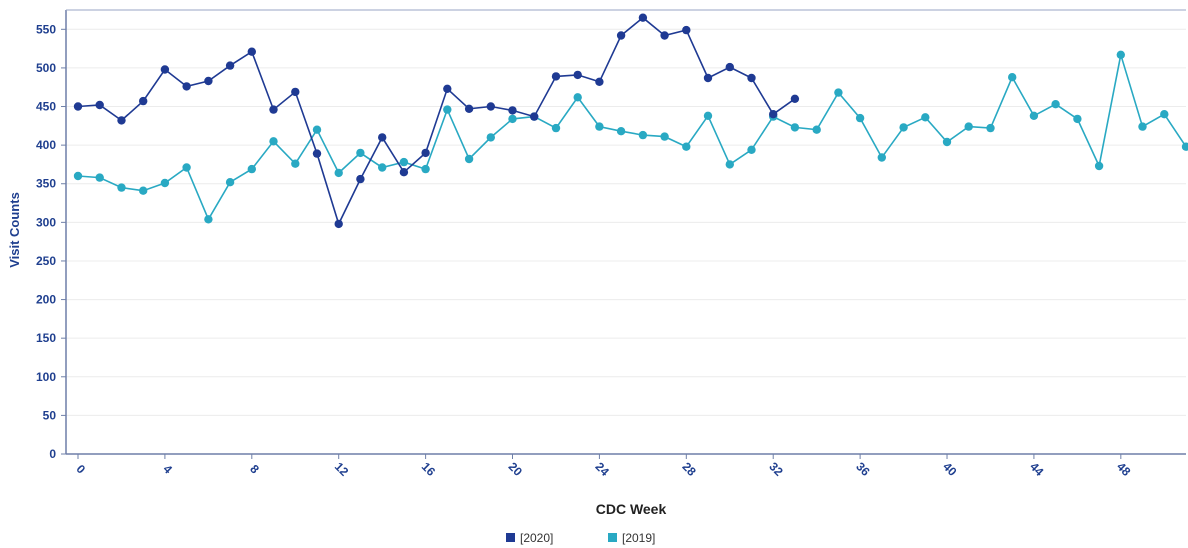  I want to click on x-axis-ticks: 0 4 8 12 16 20 24 28 32 36 40 44 48, so click(604, 466).